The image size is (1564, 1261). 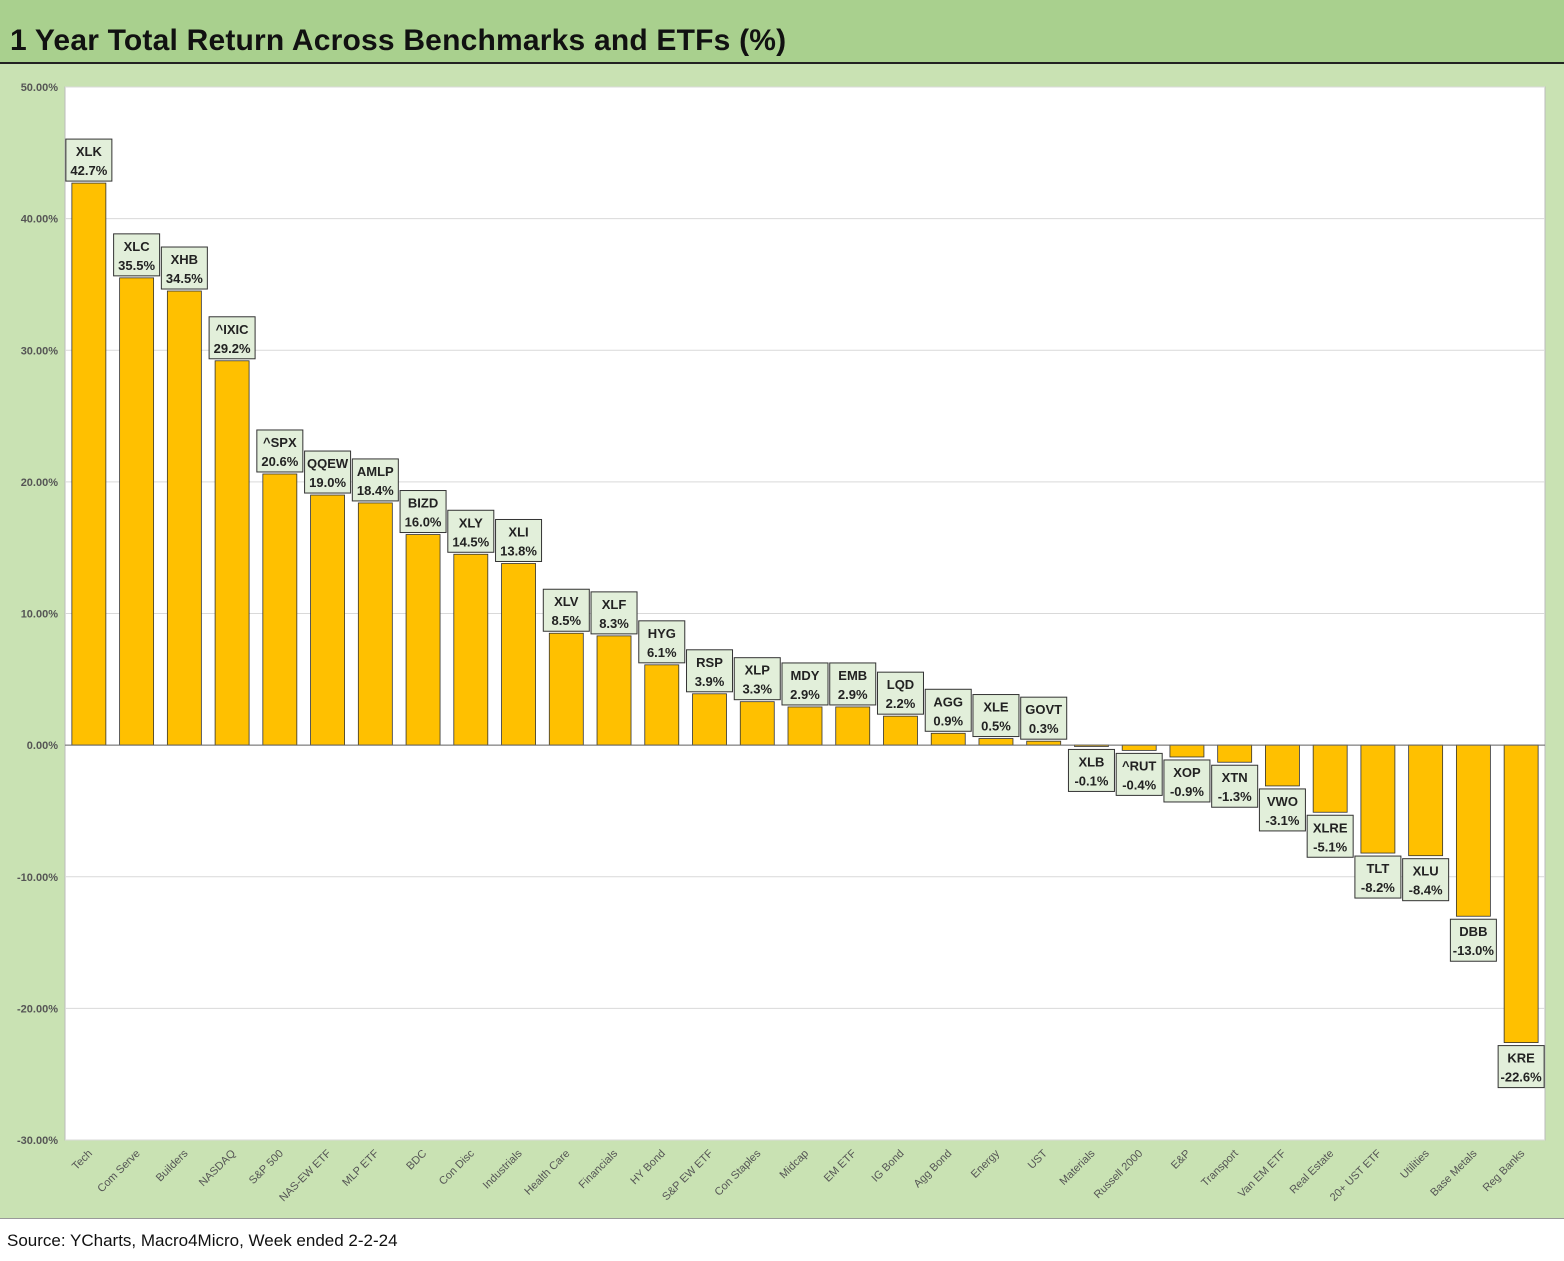 I want to click on ticker-label: DBB, so click(x=1473, y=931).